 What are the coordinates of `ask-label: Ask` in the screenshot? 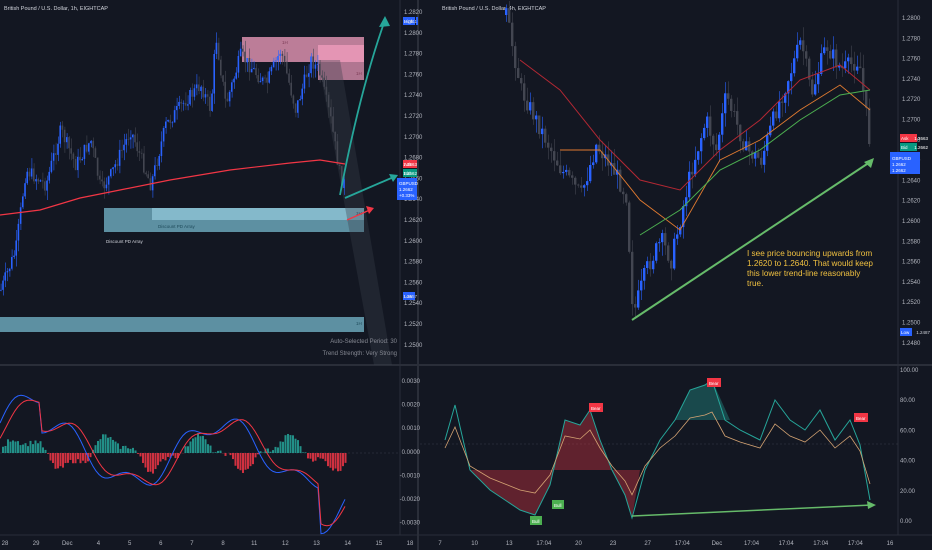 It's located at (408, 164).